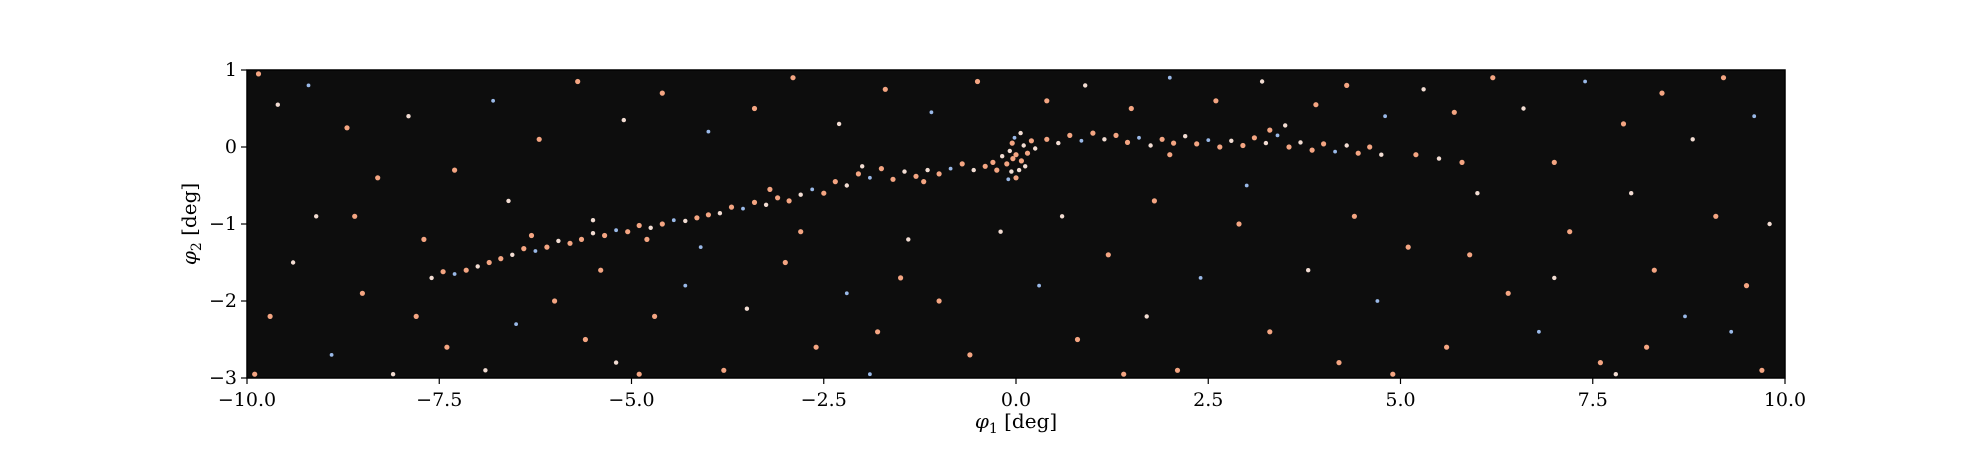 The width and height of the screenshot is (1980, 450). I want to click on x-tick-label: −5.0, so click(631, 400).